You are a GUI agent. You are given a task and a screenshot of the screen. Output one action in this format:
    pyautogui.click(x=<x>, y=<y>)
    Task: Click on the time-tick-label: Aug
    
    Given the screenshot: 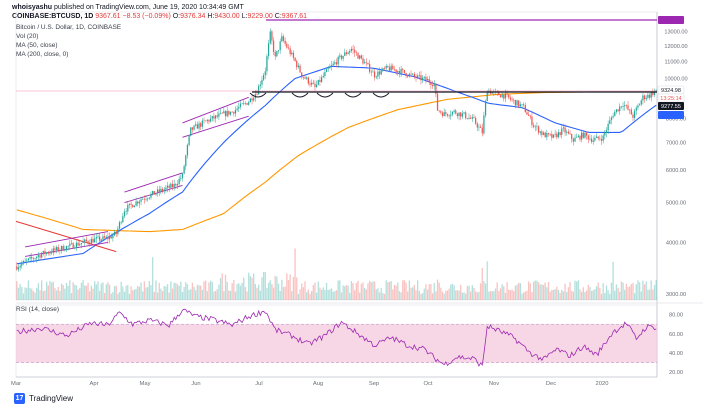 What is the action you would take?
    pyautogui.click(x=318, y=384)
    